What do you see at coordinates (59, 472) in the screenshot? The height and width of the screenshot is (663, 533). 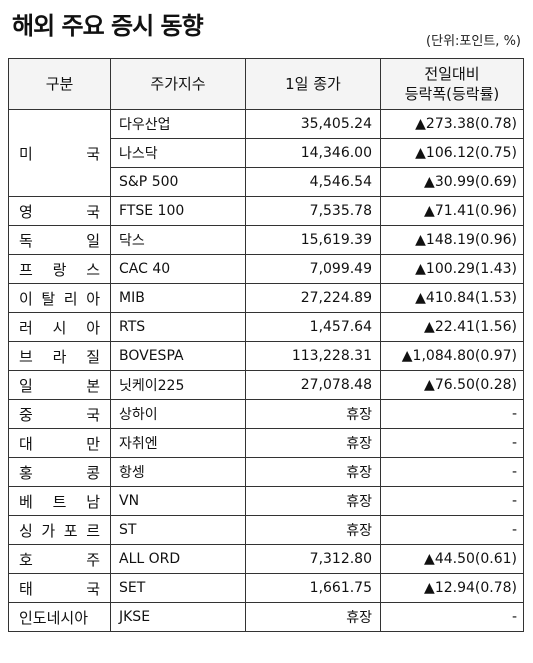 I see `country-cell: 홍 콩` at bounding box center [59, 472].